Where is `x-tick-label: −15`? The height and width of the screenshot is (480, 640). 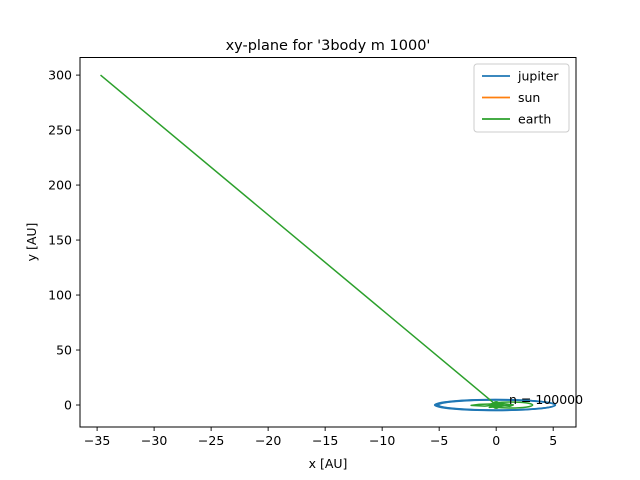 x-tick-label: −15 is located at coordinates (325, 440).